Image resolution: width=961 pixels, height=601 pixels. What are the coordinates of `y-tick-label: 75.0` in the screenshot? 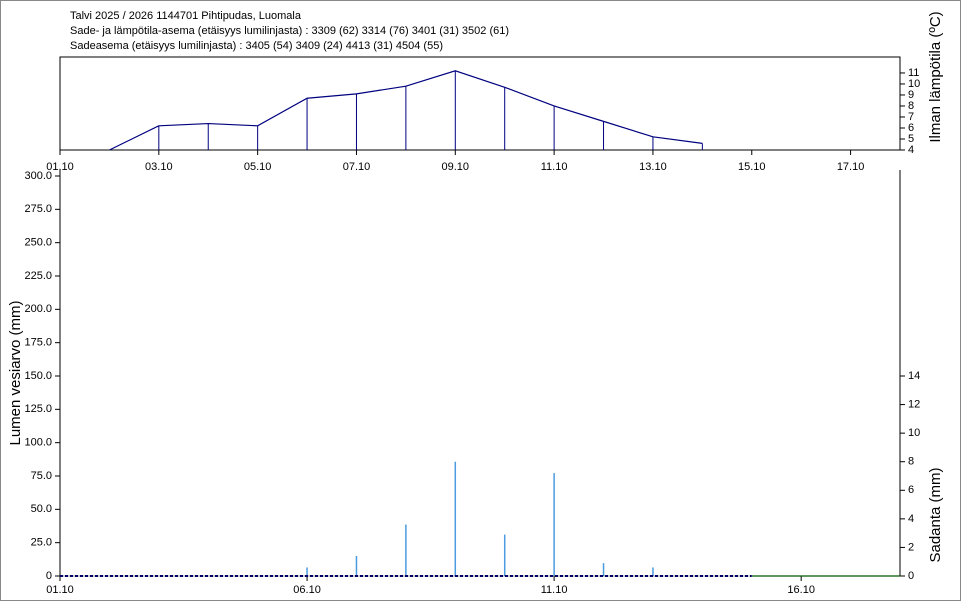 It's located at (41, 476).